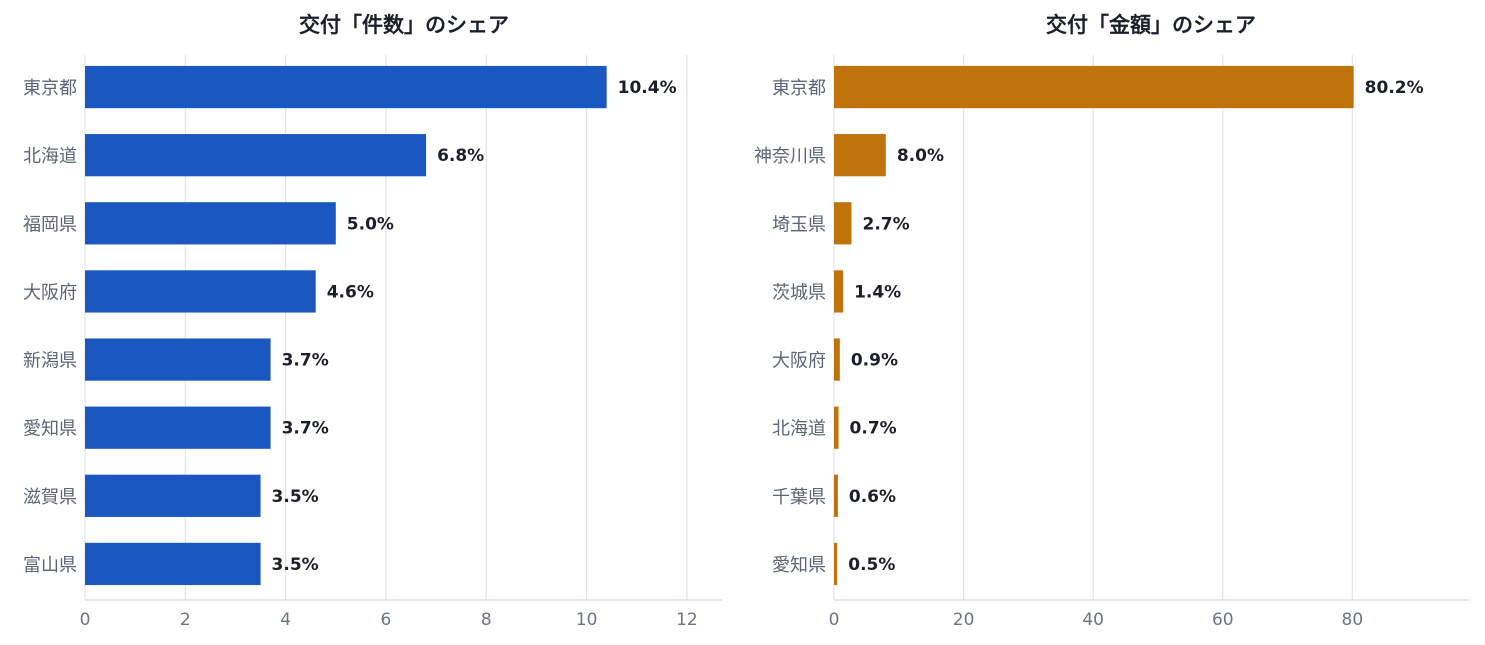 The width and height of the screenshot is (1485, 645). What do you see at coordinates (1223, 620) in the screenshot?
I see `x-tick-label: 60` at bounding box center [1223, 620].